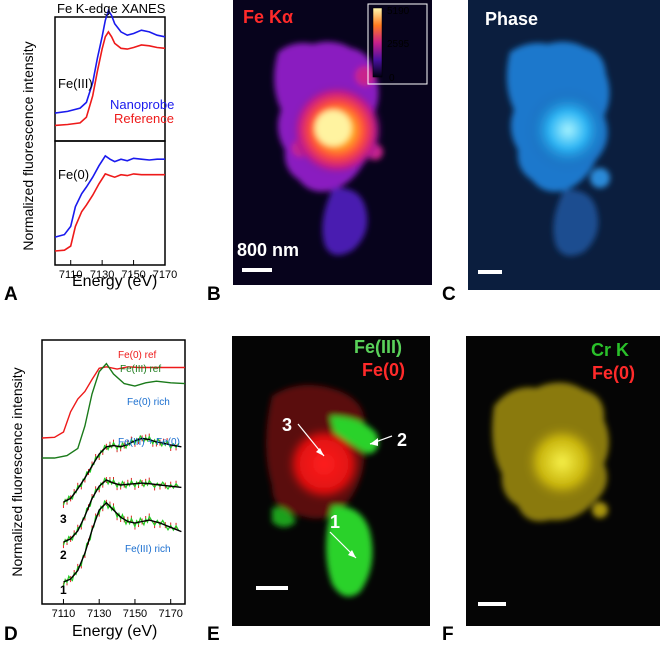  I want to click on panel-letter-e: E, so click(213, 634).